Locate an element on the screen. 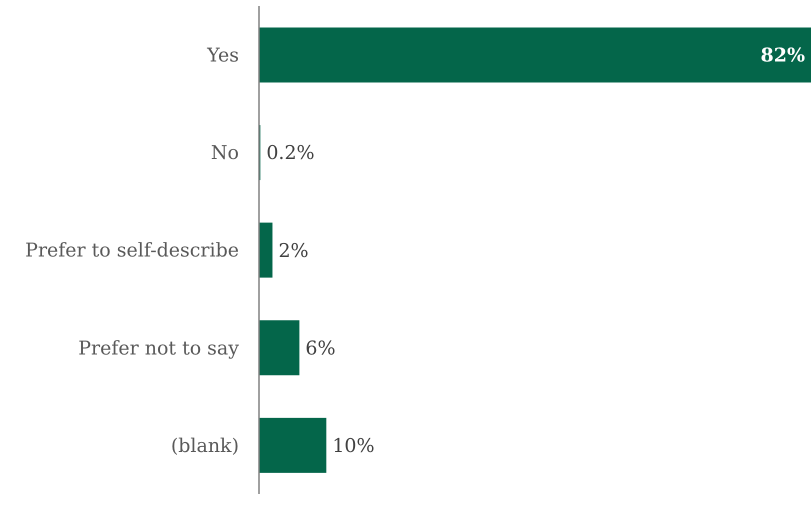 The height and width of the screenshot is (506, 811). y-tick-label: (blank) is located at coordinates (204, 445).